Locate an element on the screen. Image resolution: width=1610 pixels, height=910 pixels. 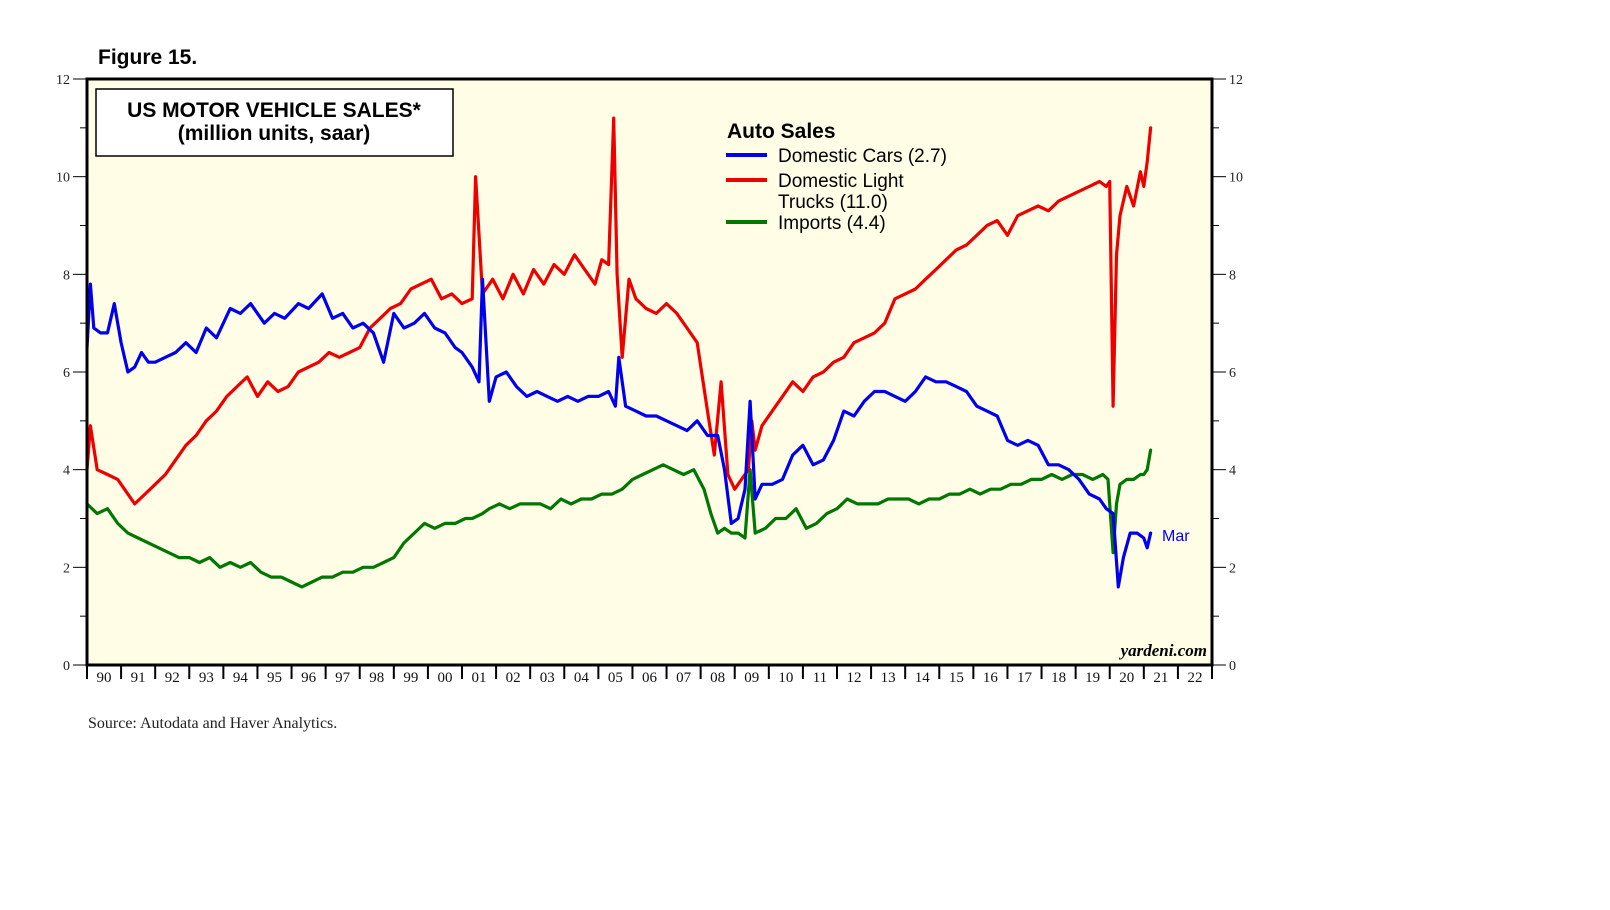
x-tick-label: 21 is located at coordinates (1160, 678).